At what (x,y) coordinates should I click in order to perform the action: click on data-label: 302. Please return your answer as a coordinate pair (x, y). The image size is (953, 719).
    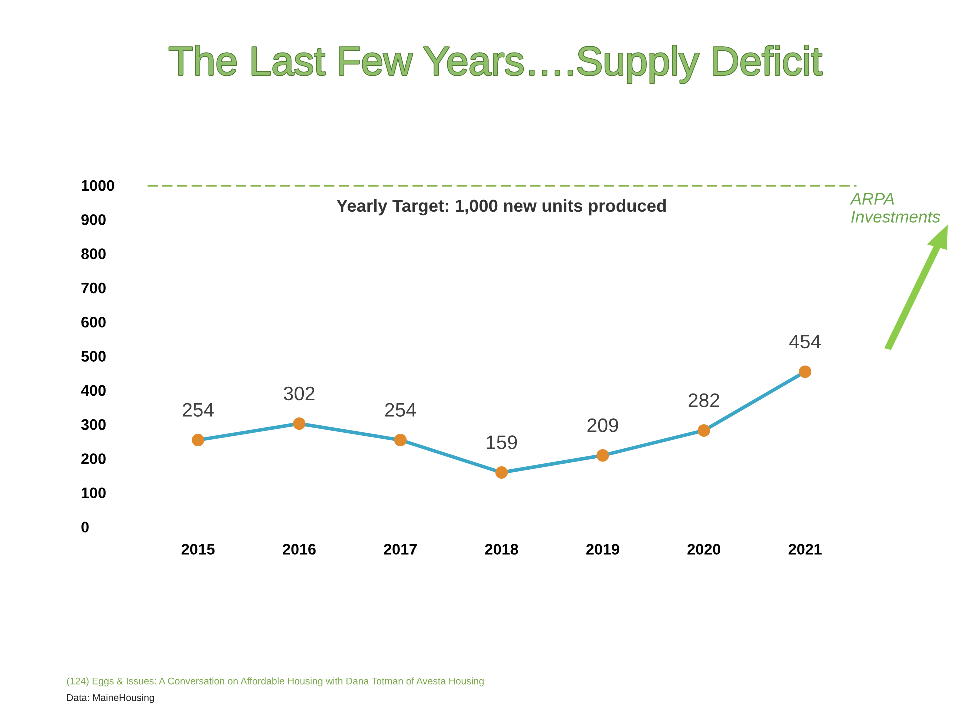
    Looking at the image, I should click on (299, 393).